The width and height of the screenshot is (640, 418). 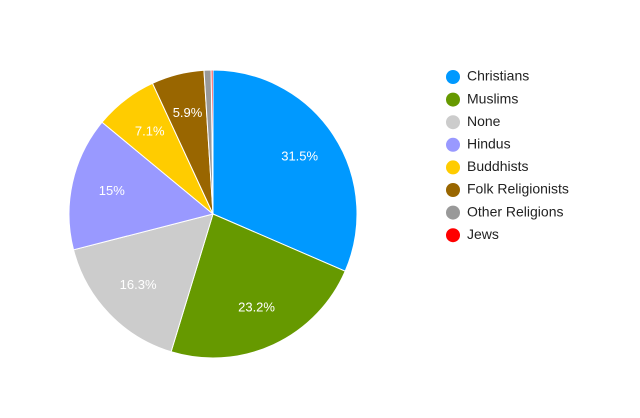 What do you see at coordinates (258, 286) in the screenshot?
I see `pie-slice-muslims` at bounding box center [258, 286].